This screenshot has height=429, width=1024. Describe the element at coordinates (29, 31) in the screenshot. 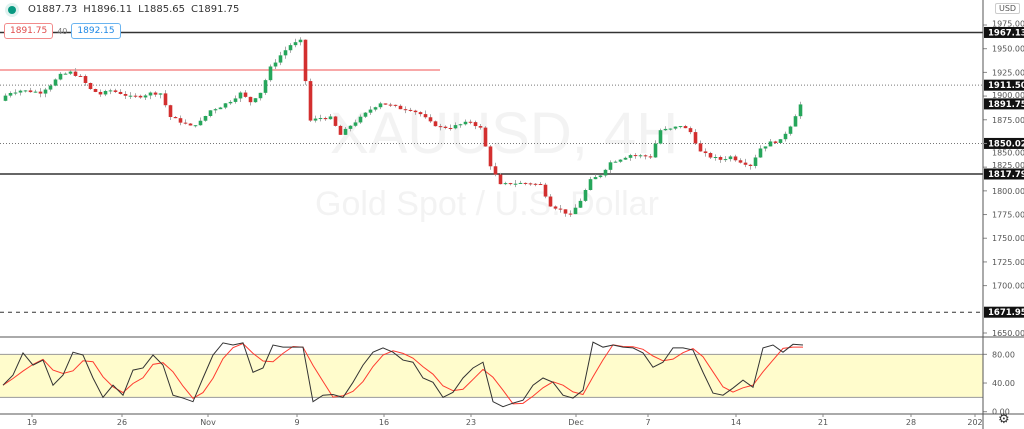

I see `sell-button: 1891.75` at that location.